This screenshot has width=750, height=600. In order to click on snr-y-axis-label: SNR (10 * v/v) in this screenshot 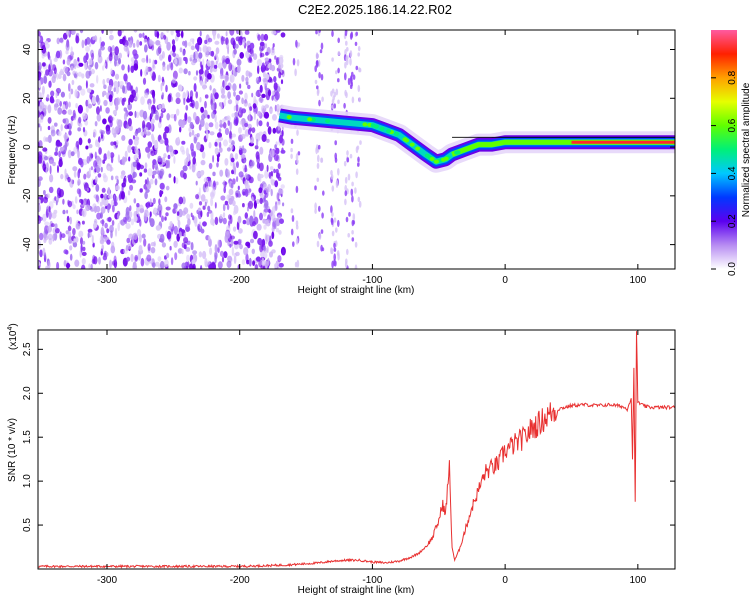, I will do `click(12, 450)`.